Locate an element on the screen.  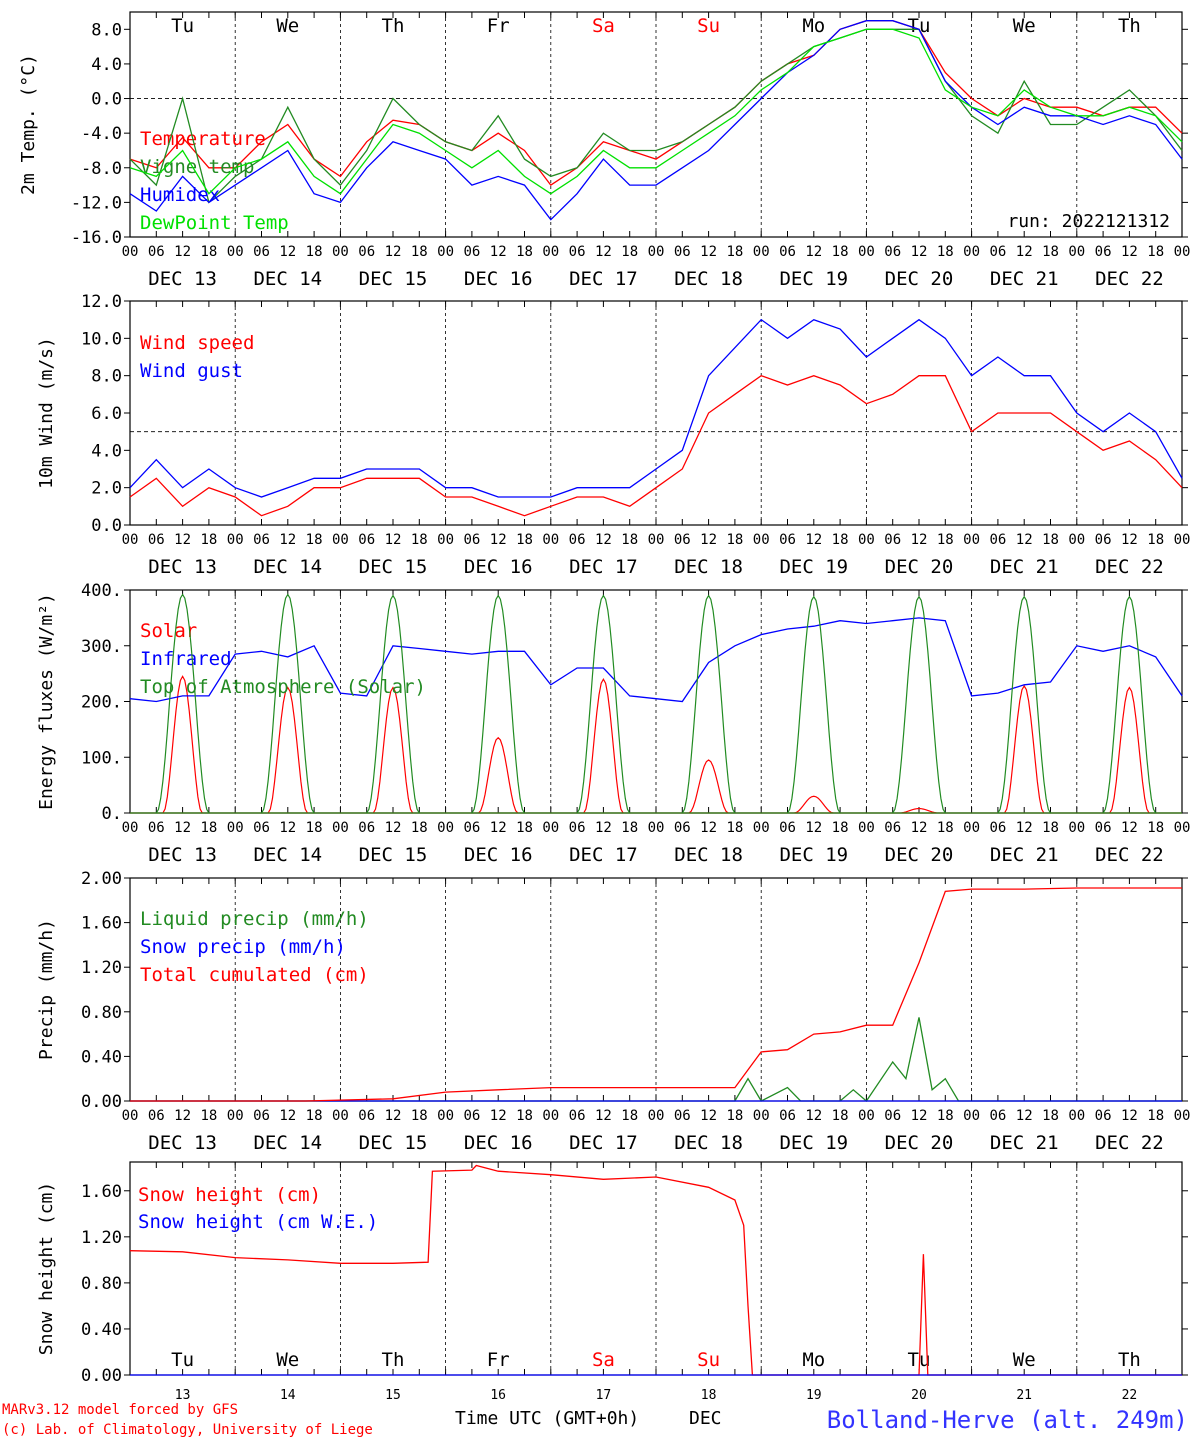
legend-entry: DewPoint Temp is located at coordinates (214, 223).